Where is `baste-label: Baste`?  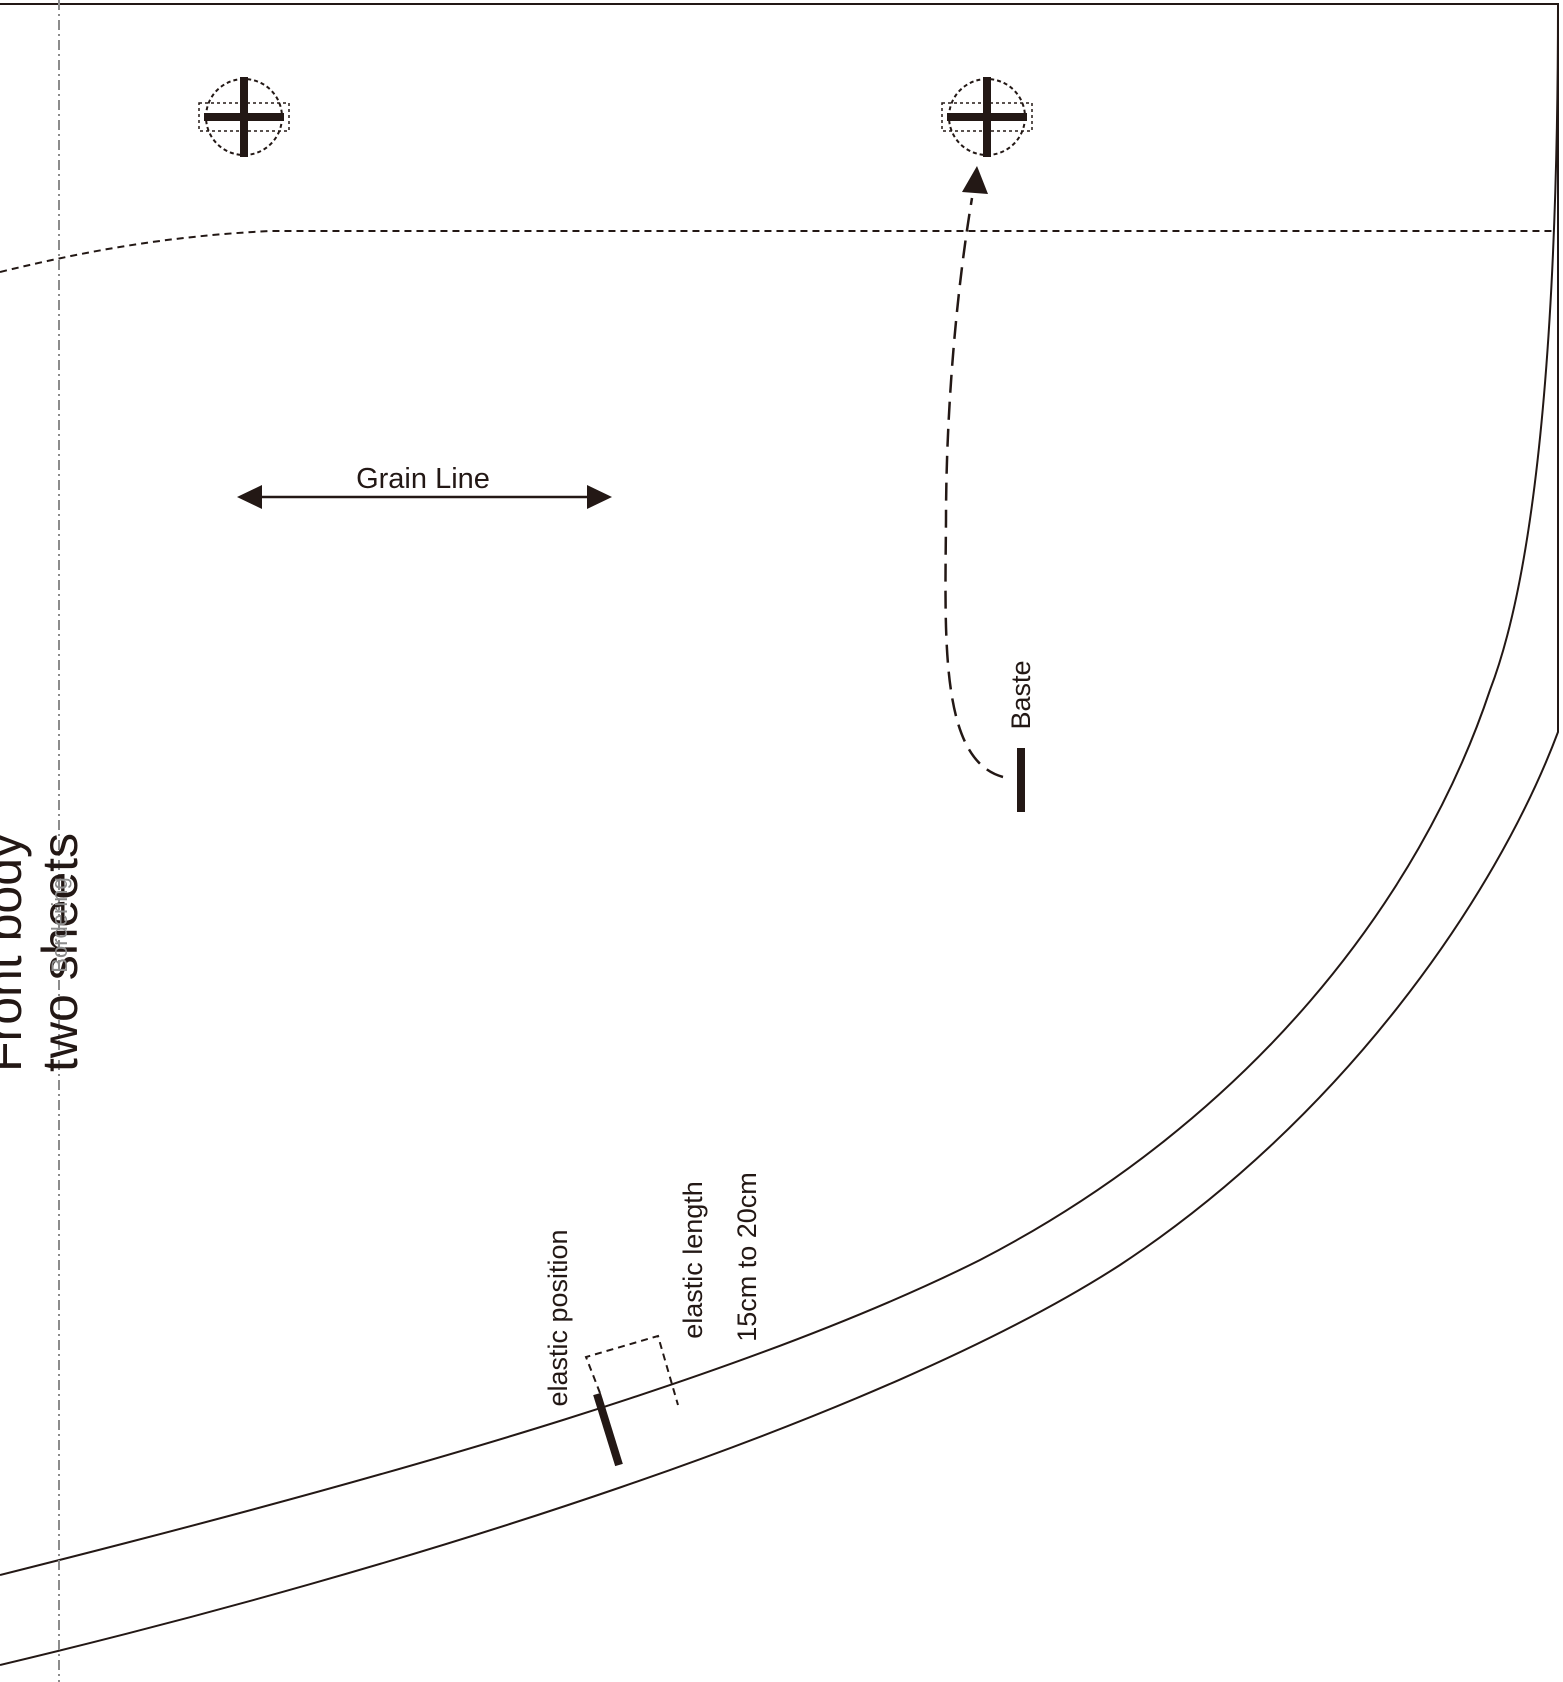
baste-label: Baste is located at coordinates (1021, 694).